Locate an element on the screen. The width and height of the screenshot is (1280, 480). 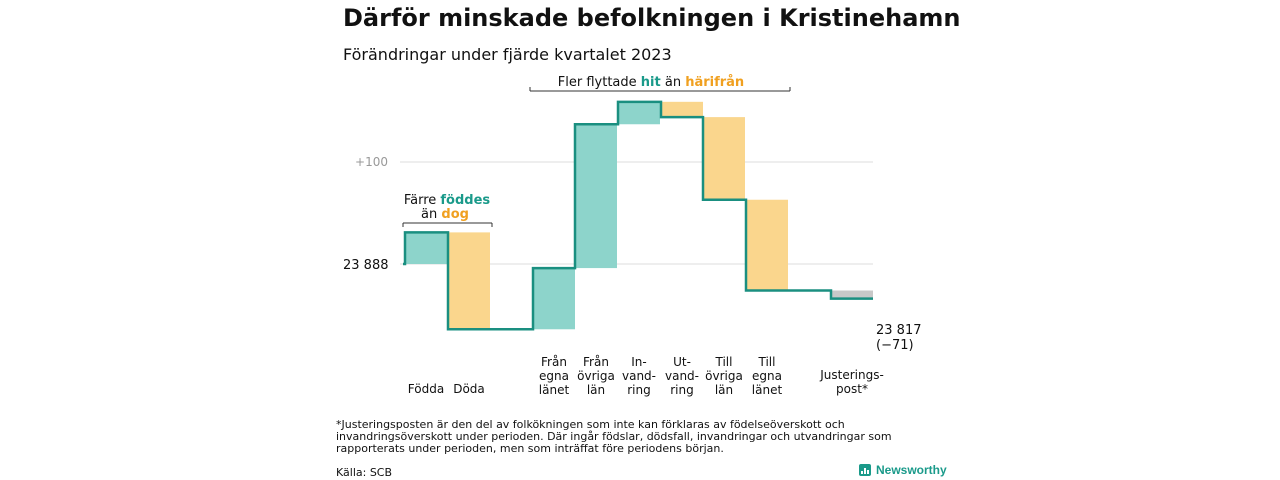
category-label-8-0: Justerings- is located at coordinates (851, 375).